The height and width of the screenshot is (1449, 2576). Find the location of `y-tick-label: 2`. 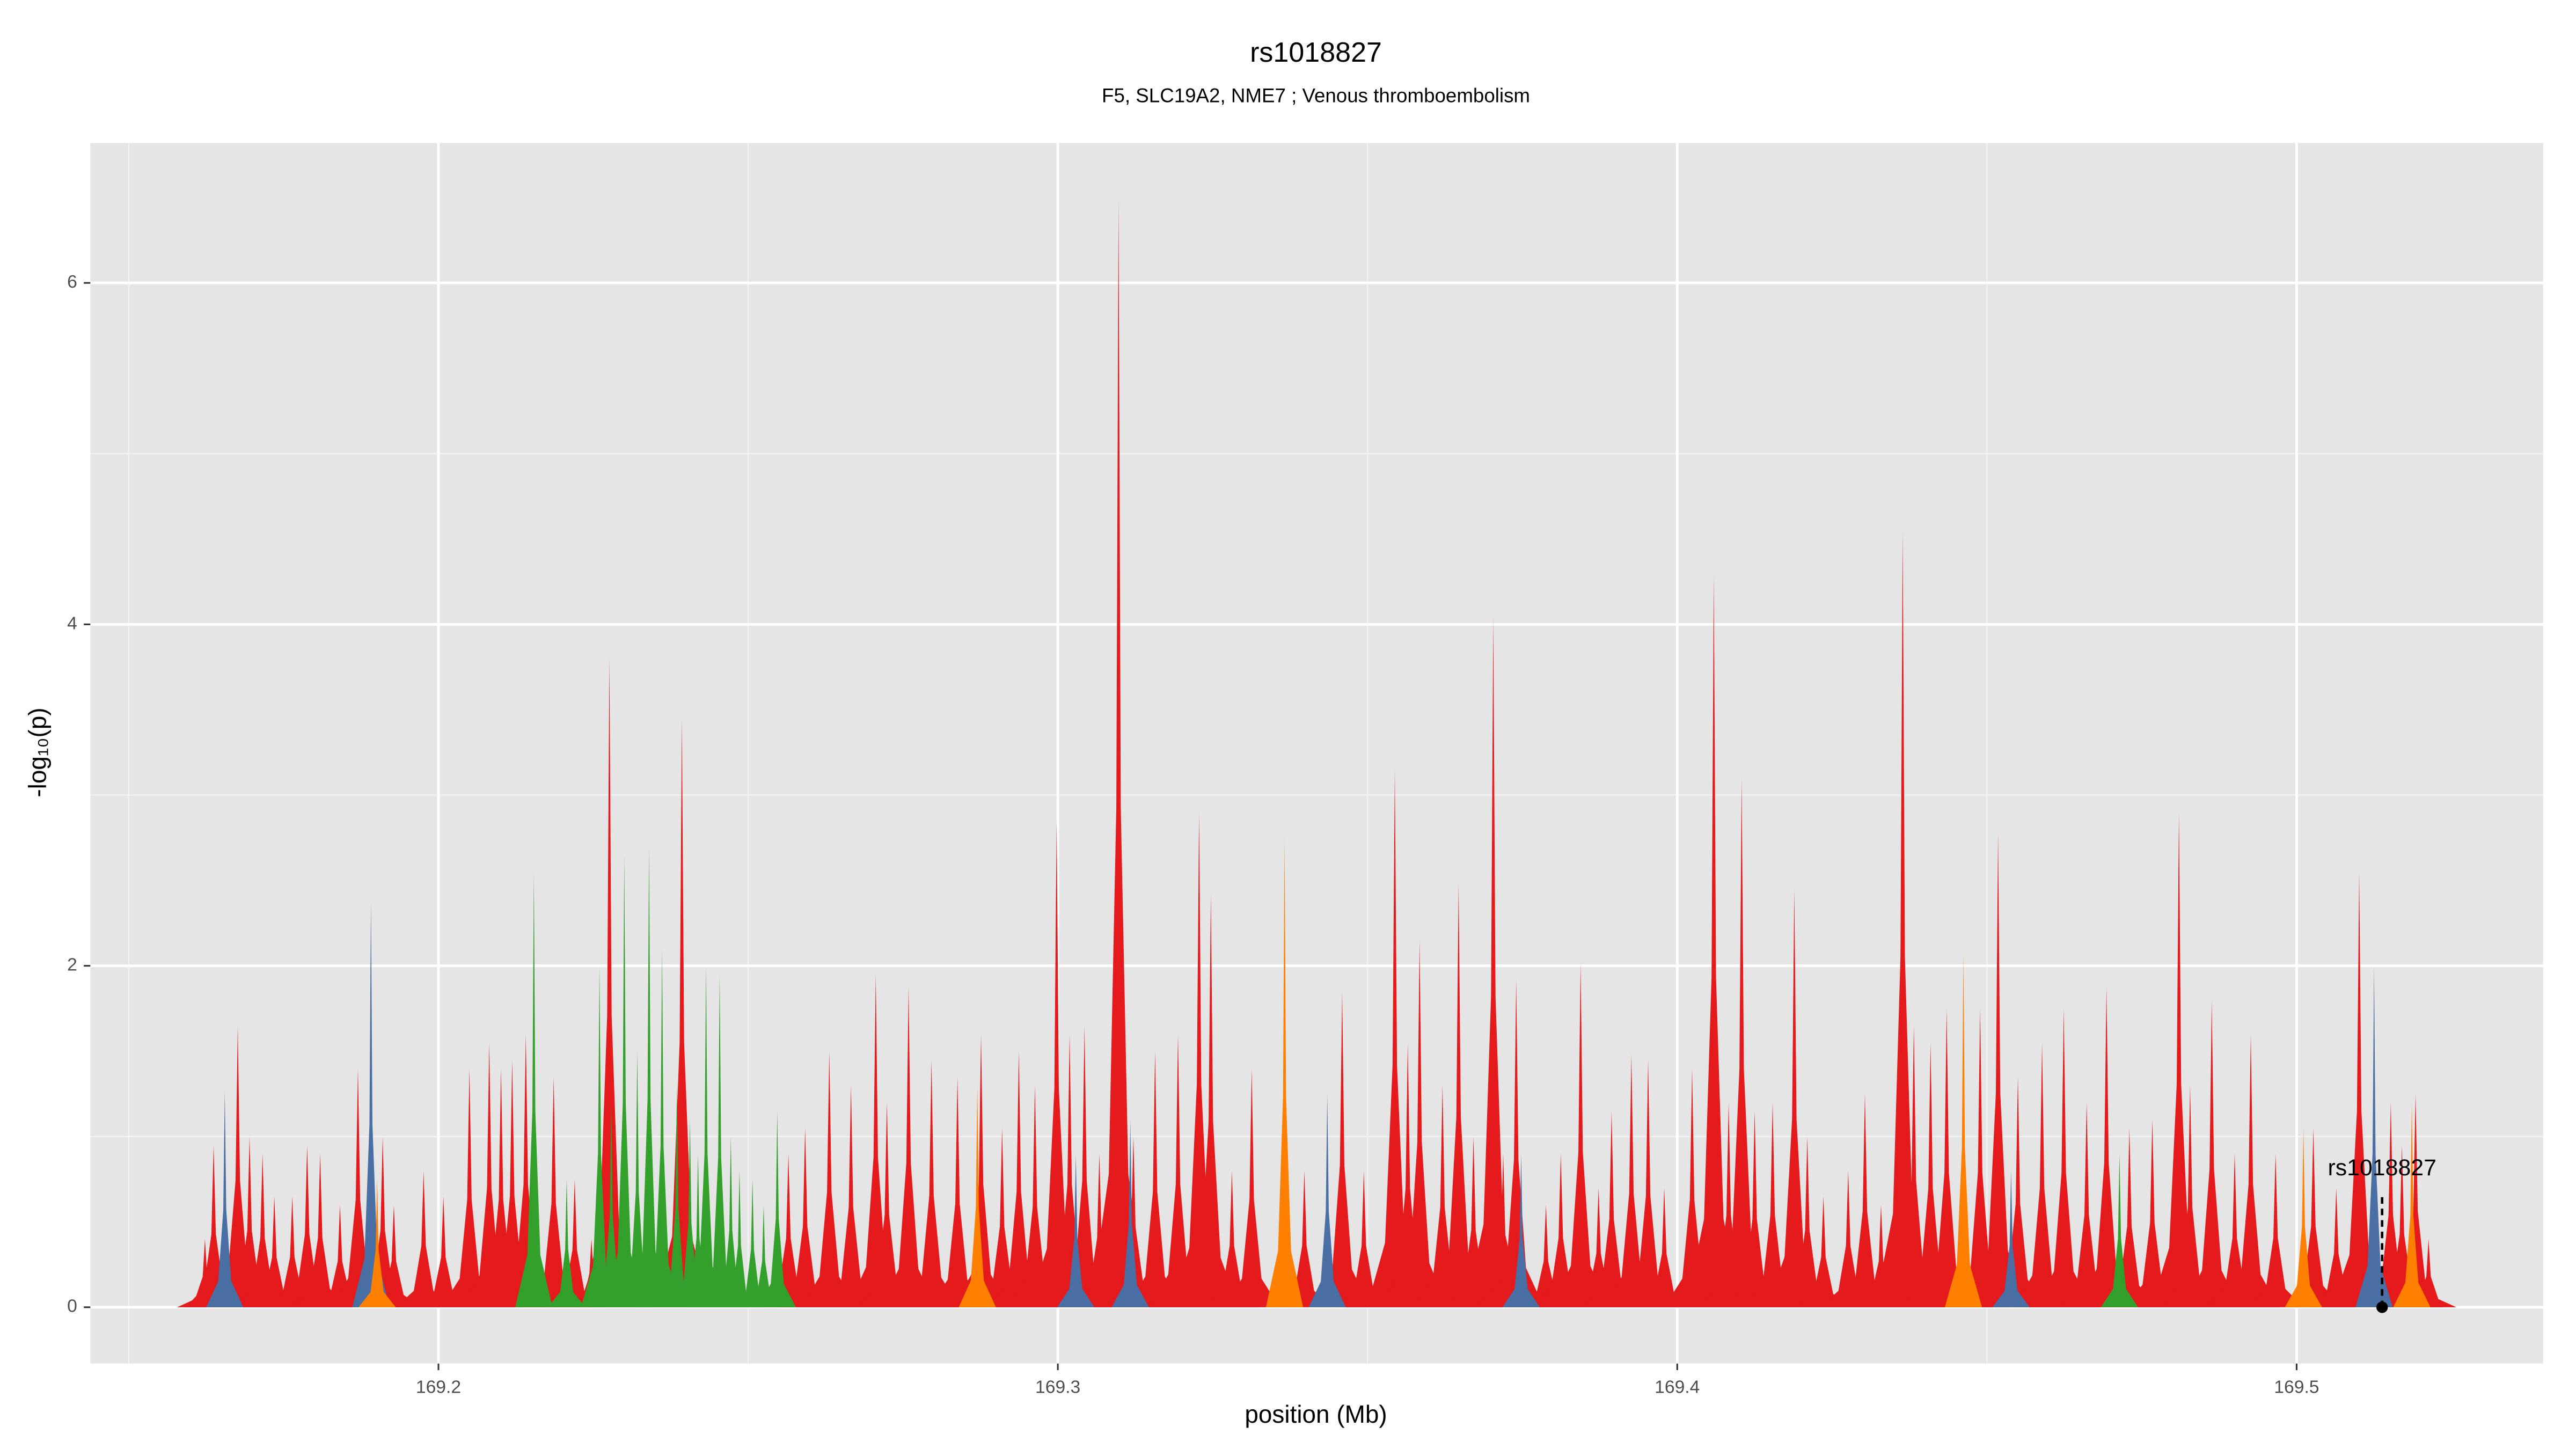

y-tick-label: 2 is located at coordinates (72, 965).